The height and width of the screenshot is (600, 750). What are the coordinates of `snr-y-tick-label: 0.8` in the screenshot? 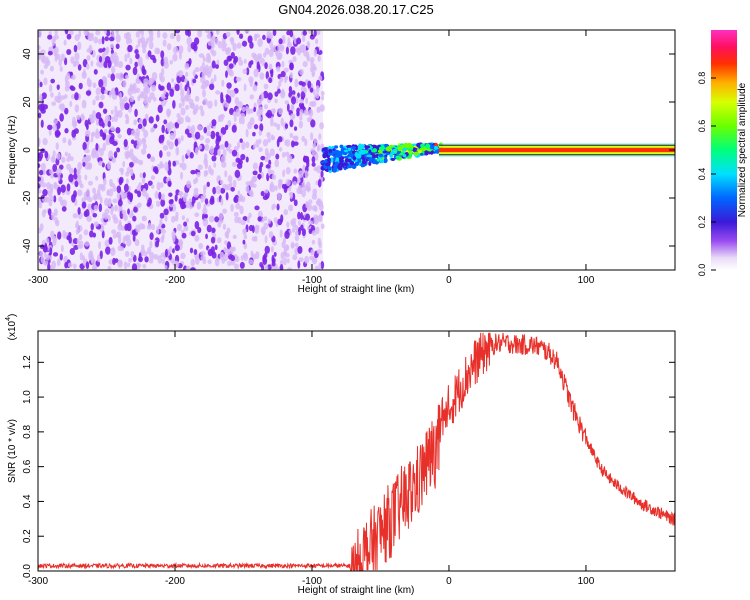 It's located at (27, 431).